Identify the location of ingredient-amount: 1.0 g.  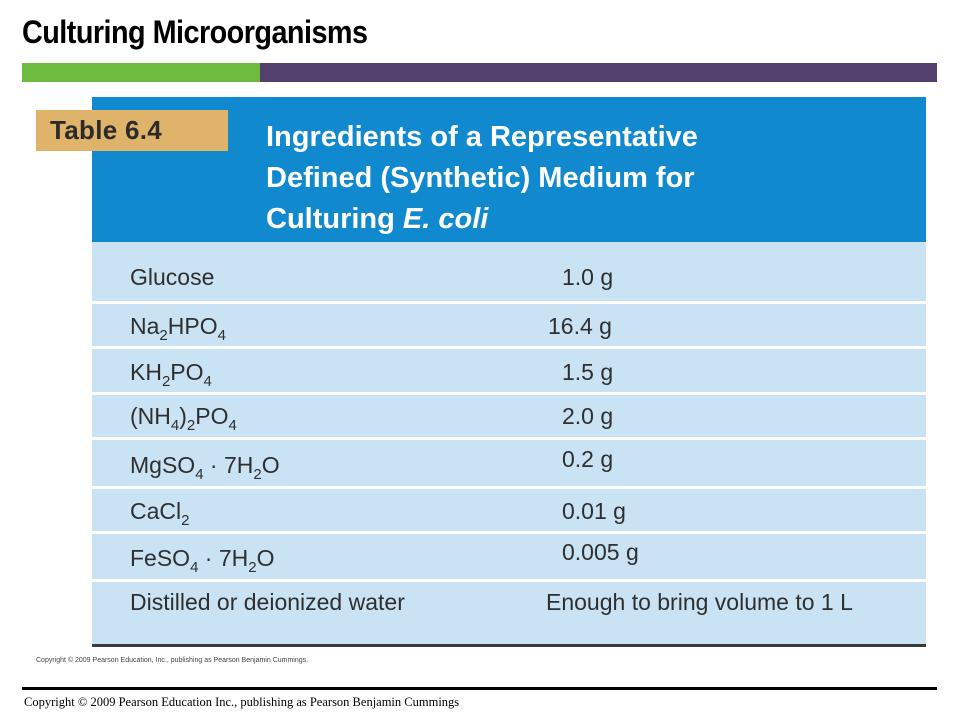
(588, 277).